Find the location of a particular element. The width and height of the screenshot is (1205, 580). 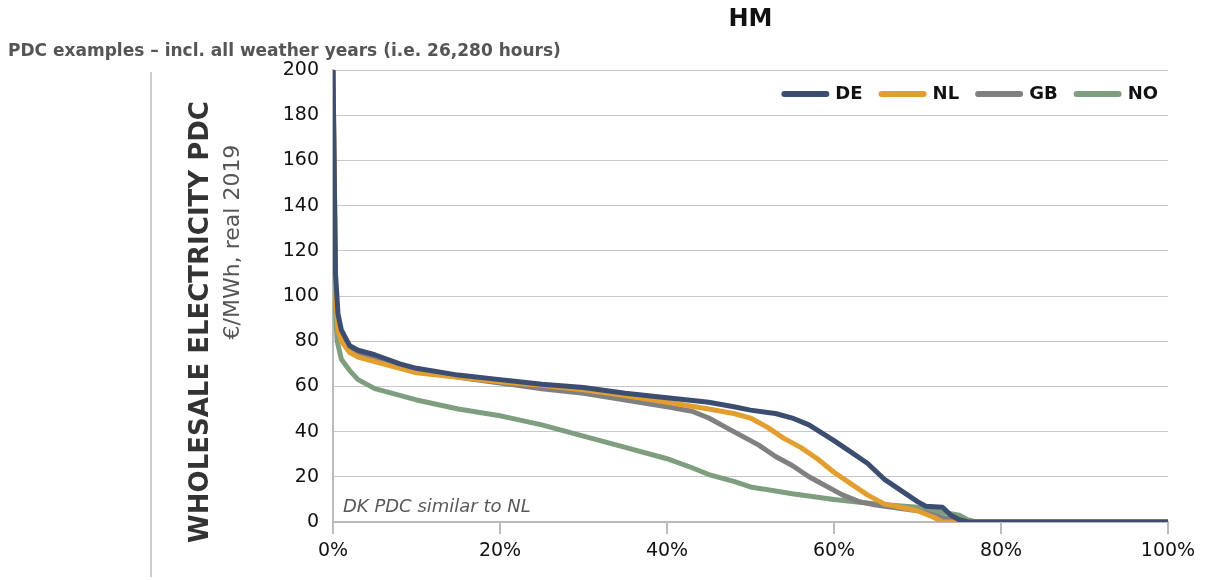

y-tick-label: 160 is located at coordinates (300, 158).